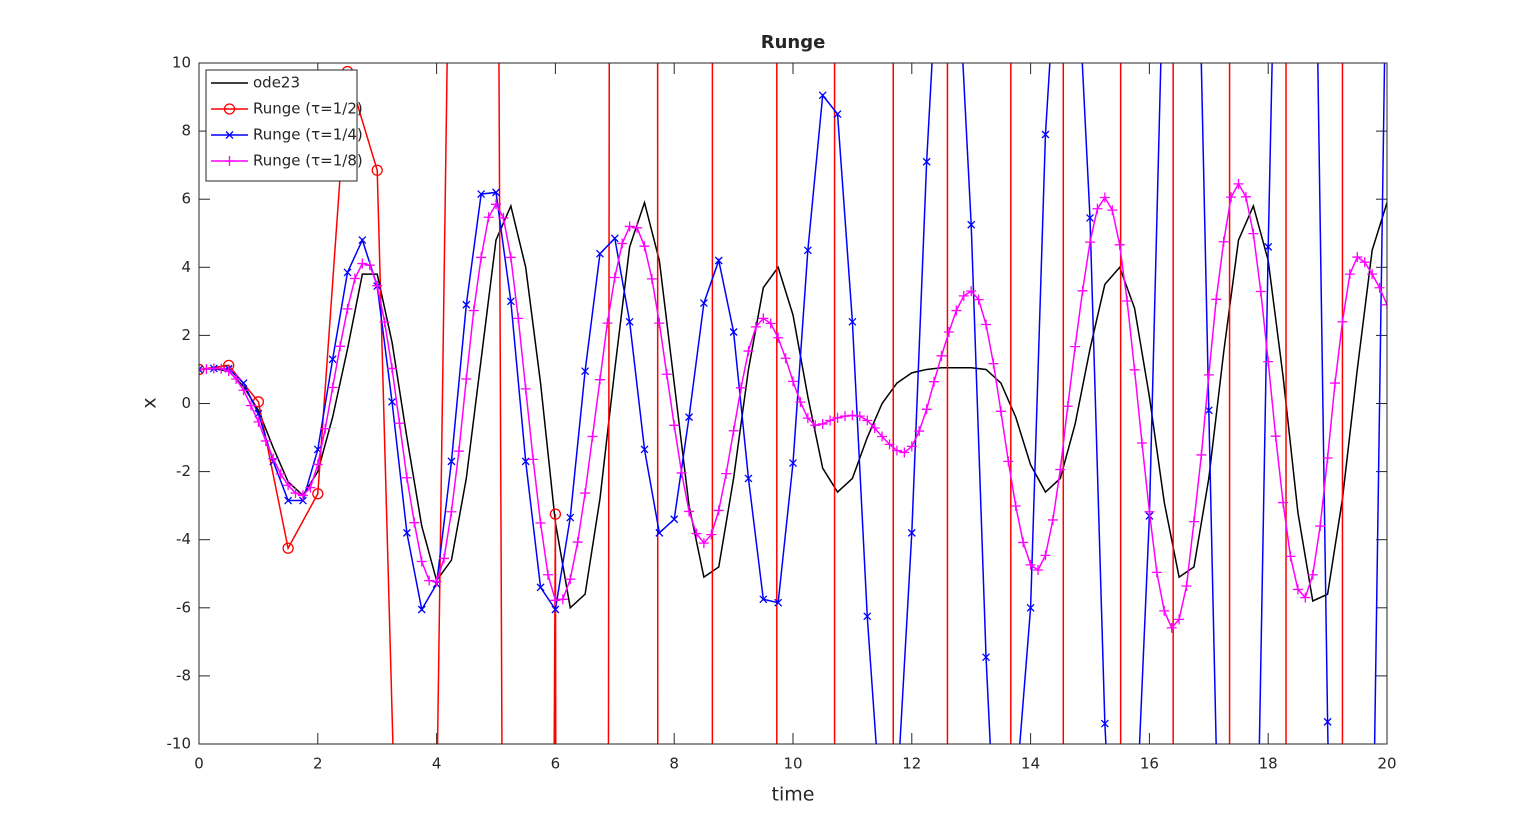 This screenshot has height=837, width=1534. I want to click on x-tick-label: 0, so click(199, 764).